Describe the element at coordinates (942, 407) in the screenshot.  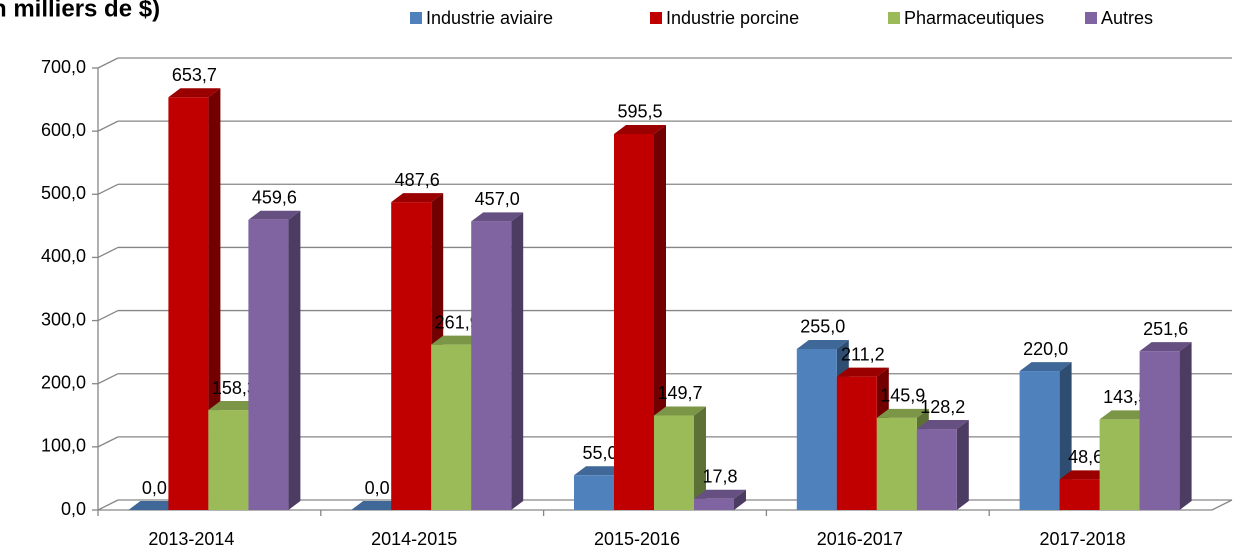
I see `value-label: 128,2` at that location.